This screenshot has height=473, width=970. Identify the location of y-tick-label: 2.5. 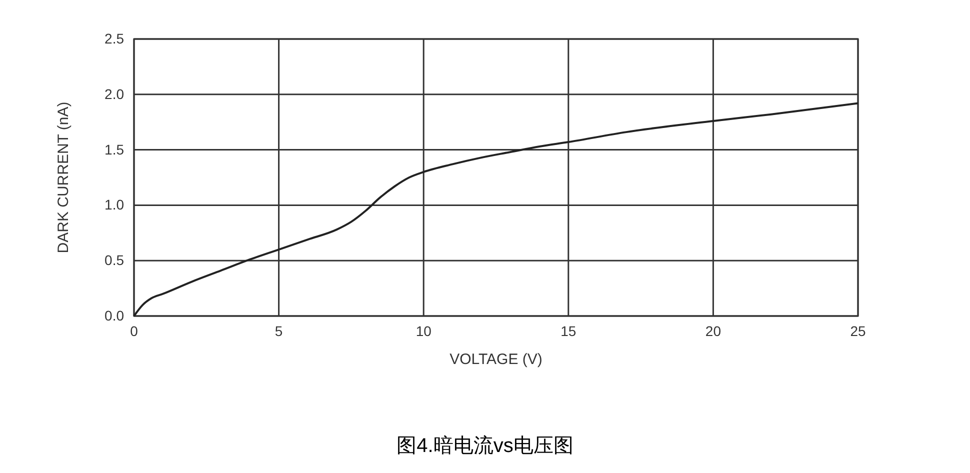
(114, 38).